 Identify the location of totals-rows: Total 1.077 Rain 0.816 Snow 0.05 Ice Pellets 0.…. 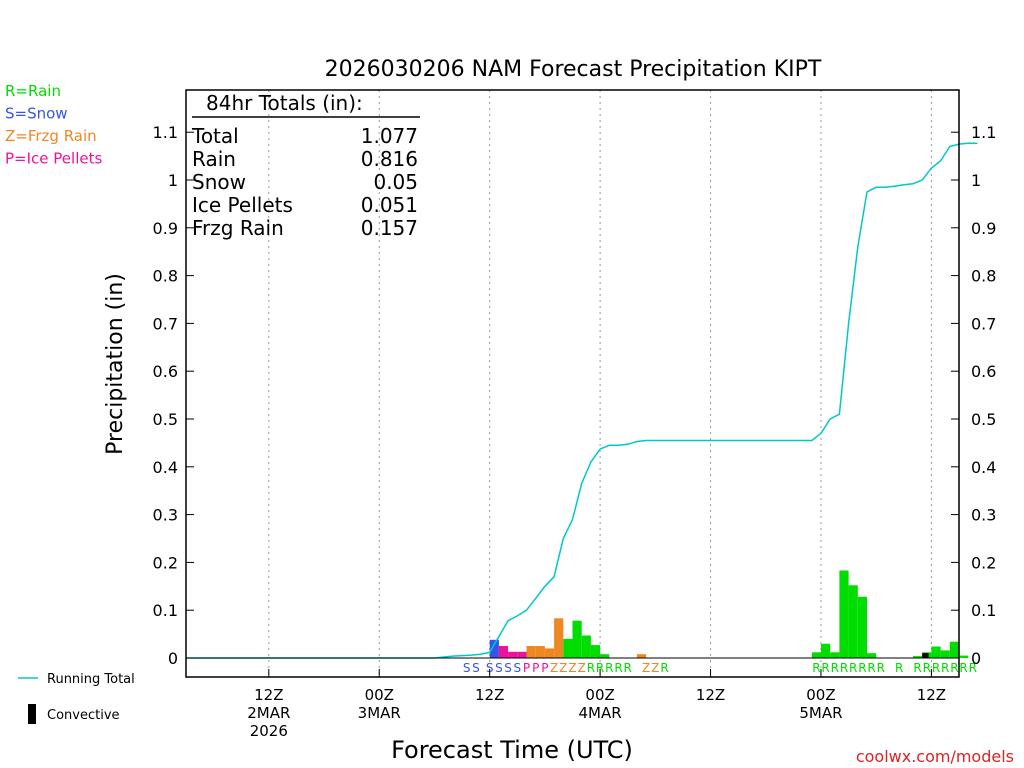
(304, 182).